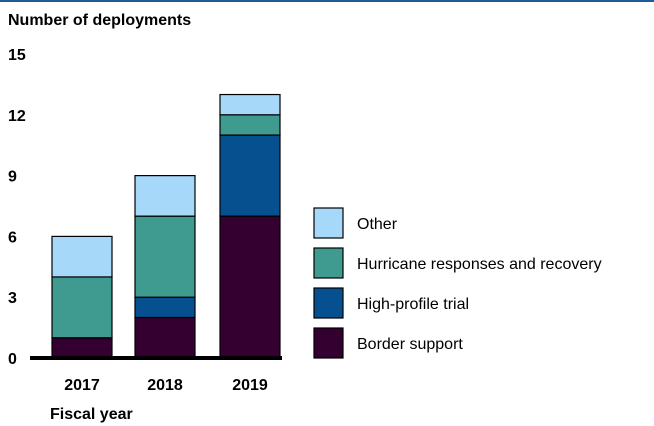 This screenshot has width=654, height=426. I want to click on x-tick-label: 2019, so click(250, 385).